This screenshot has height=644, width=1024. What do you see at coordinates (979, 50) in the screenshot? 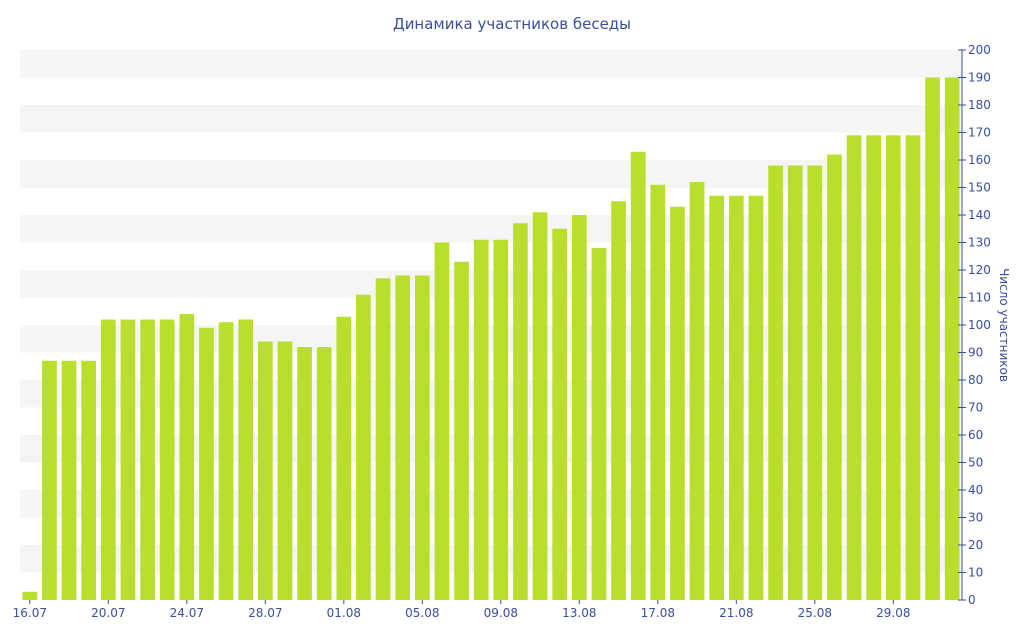
I see `y-tick-label: 200` at bounding box center [979, 50].